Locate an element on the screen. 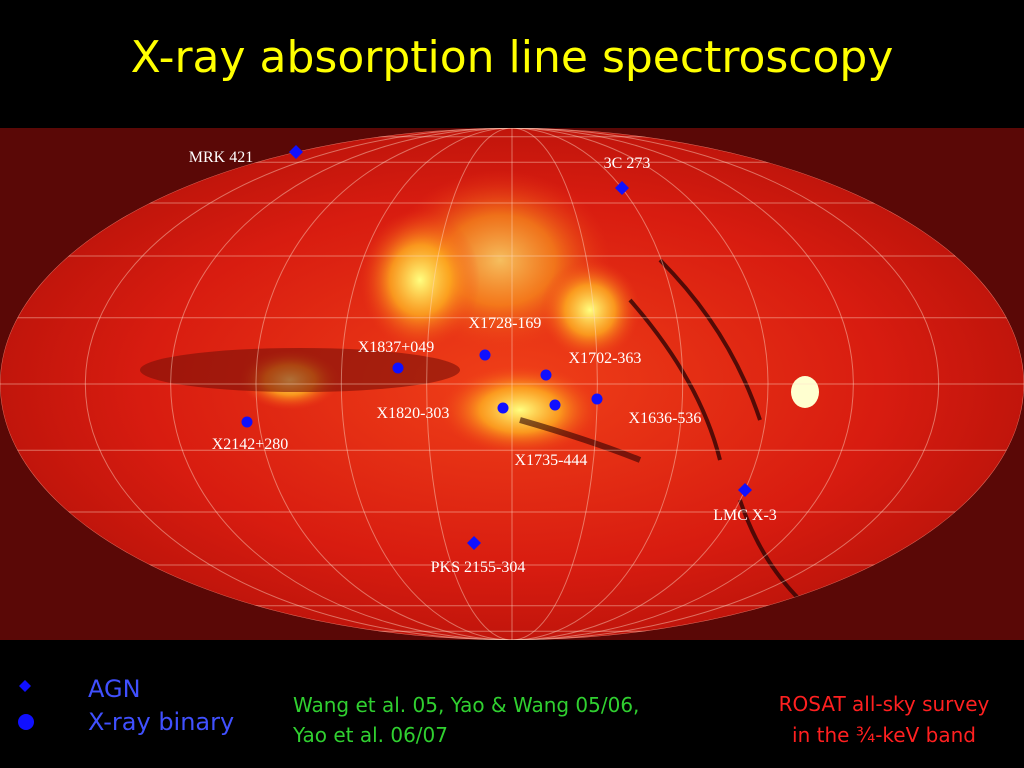 The image size is (1024, 768). source-label: X1728-169 is located at coordinates (505, 323).